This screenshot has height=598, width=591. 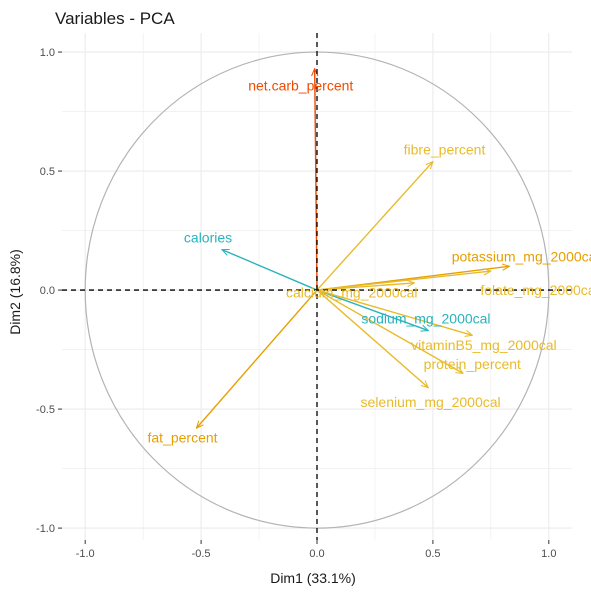 I want to click on variable-label-potassium-mg-2000cal: potassium_mg_2000cal, so click(x=521, y=257).